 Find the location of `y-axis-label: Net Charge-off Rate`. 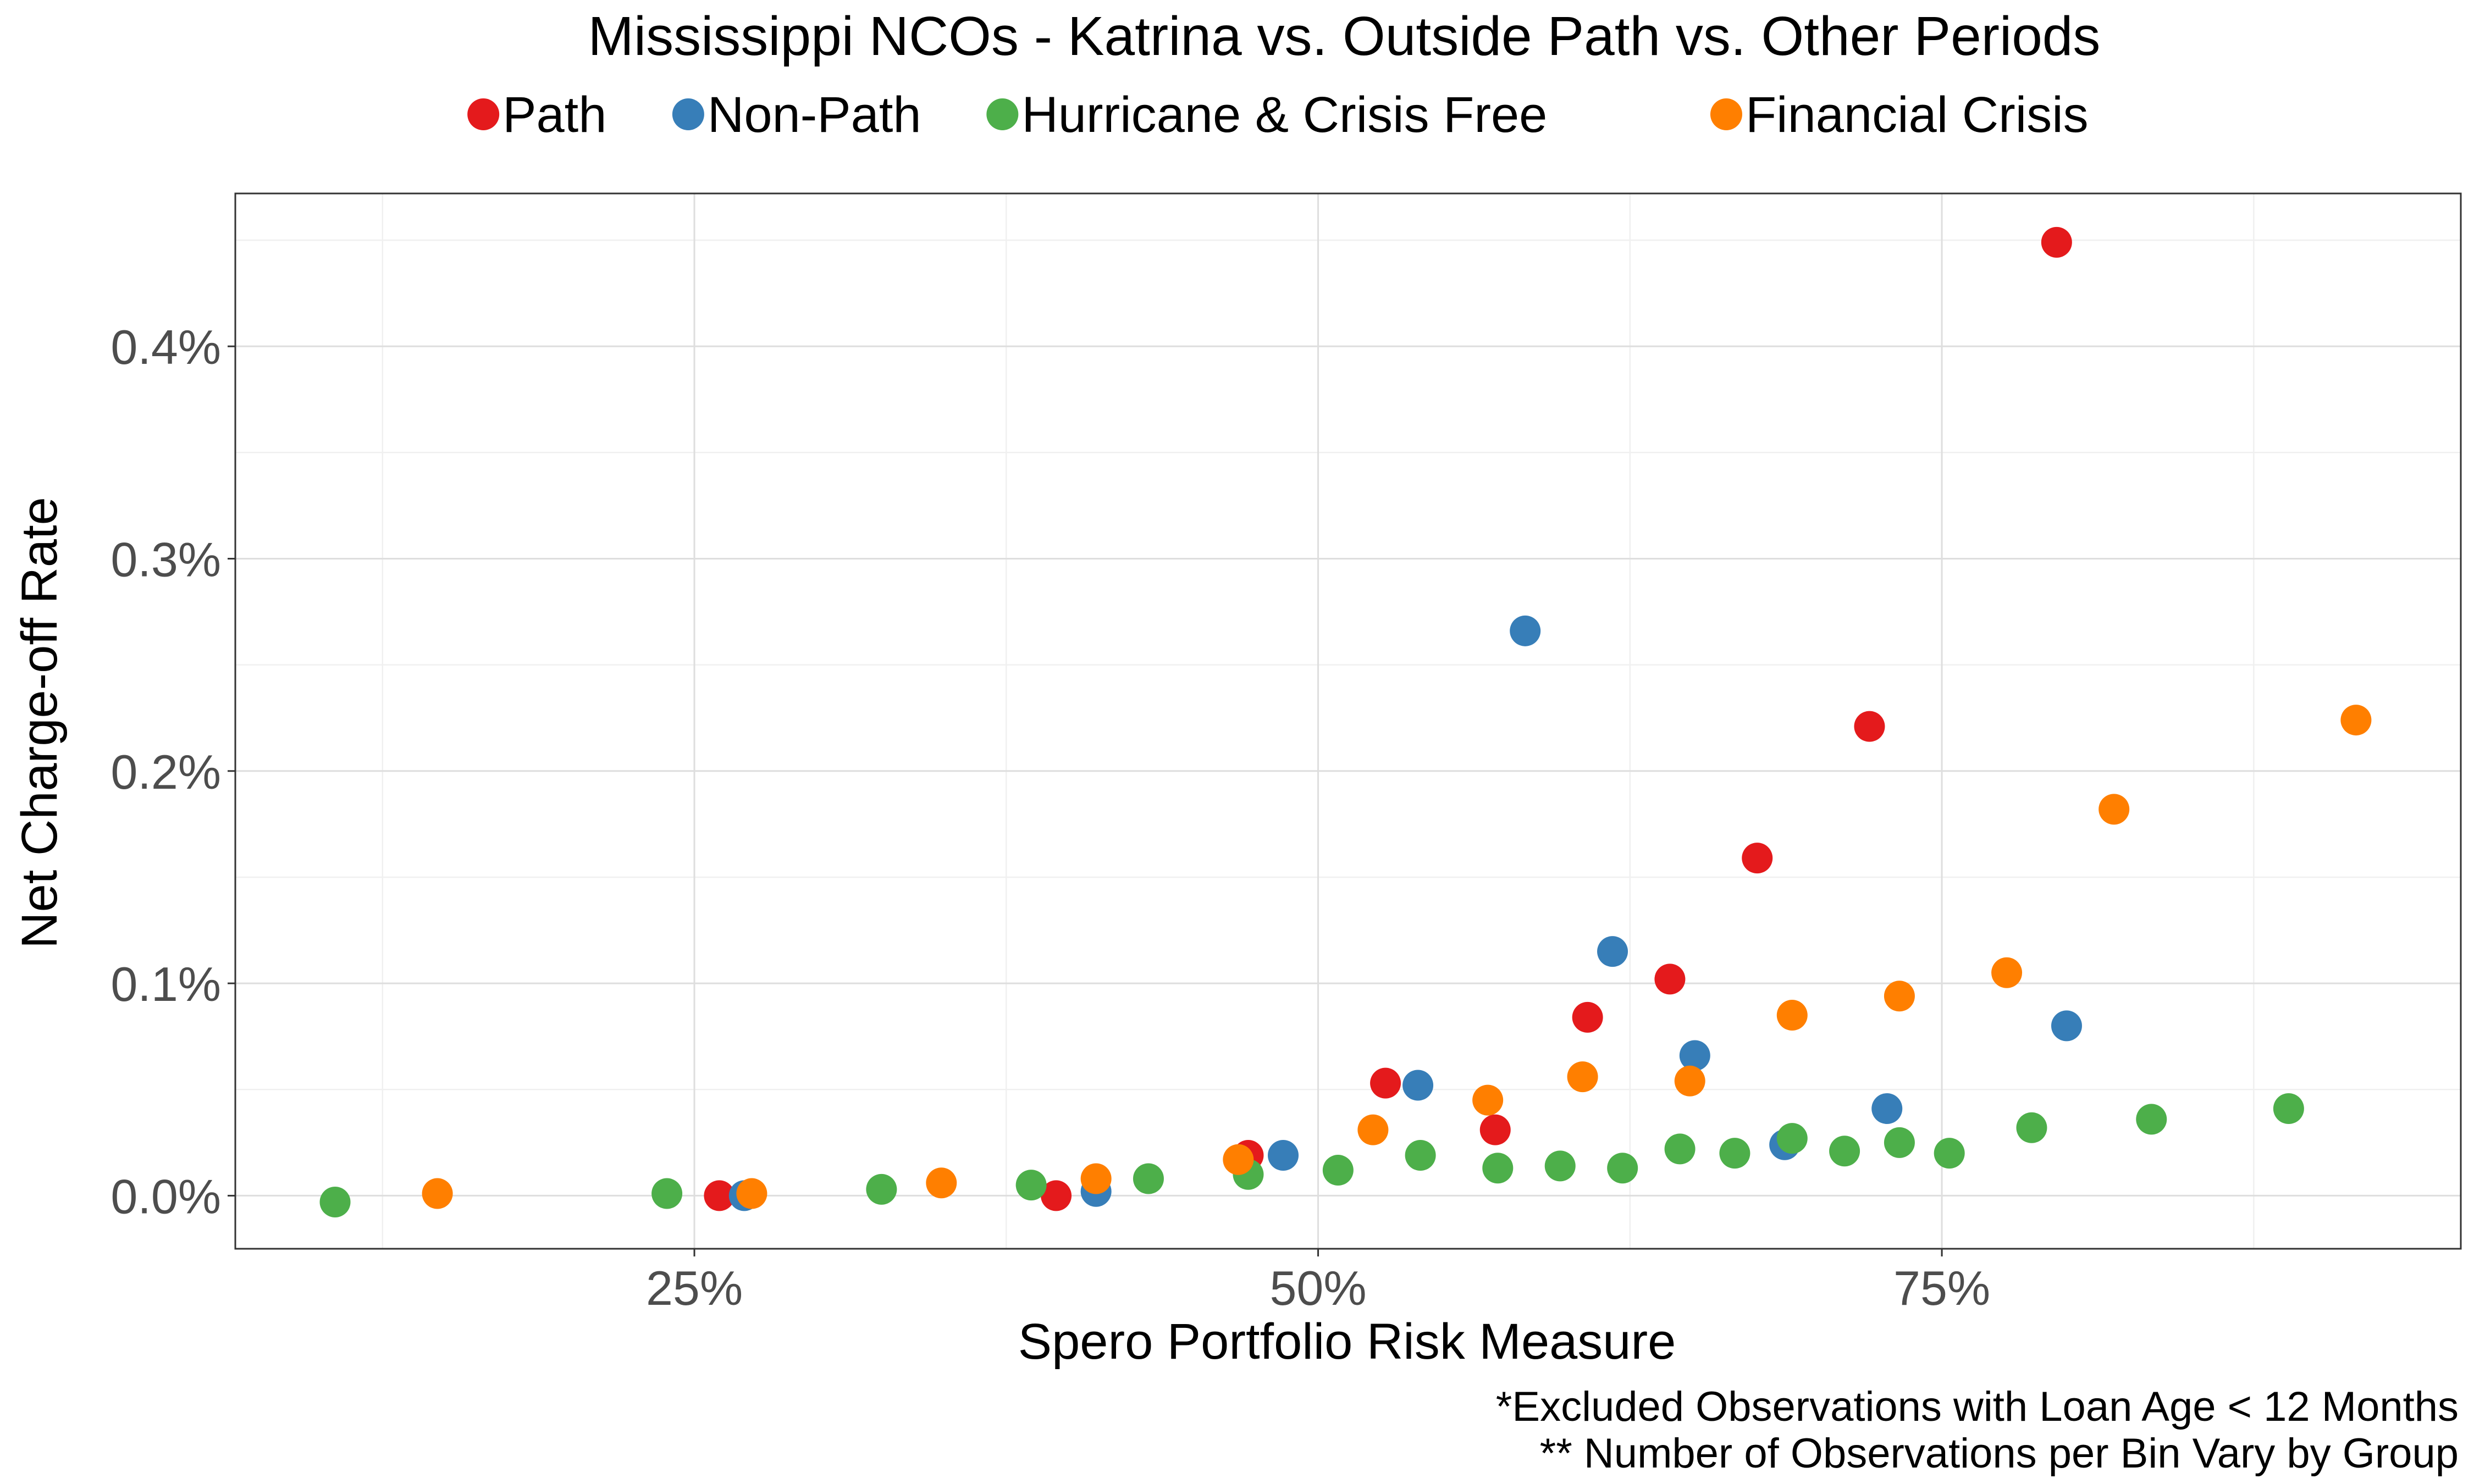

y-axis-label: Net Charge-off Rate is located at coordinates (40, 723).